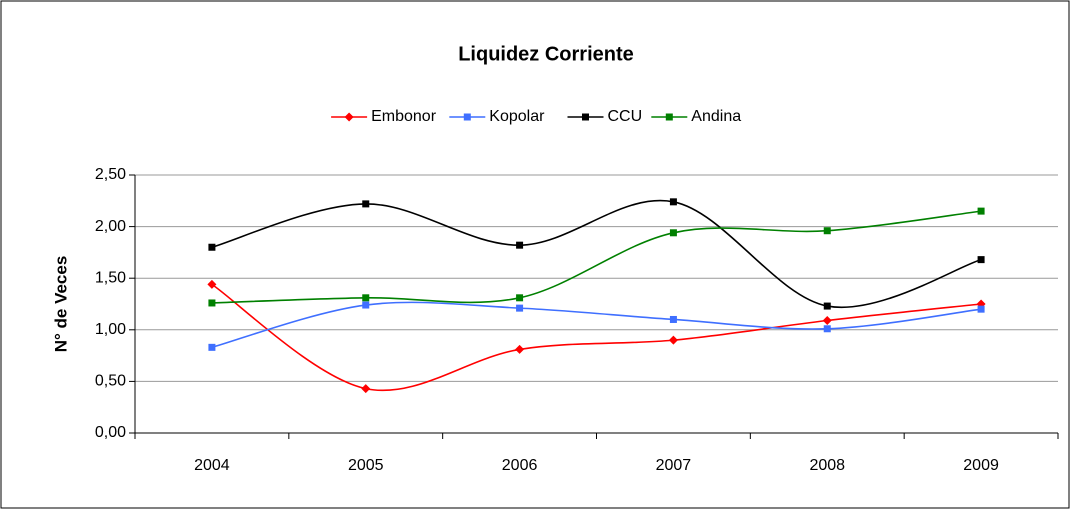  Describe the element at coordinates (110, 381) in the screenshot. I see `y-tick-label: 0,50` at that location.